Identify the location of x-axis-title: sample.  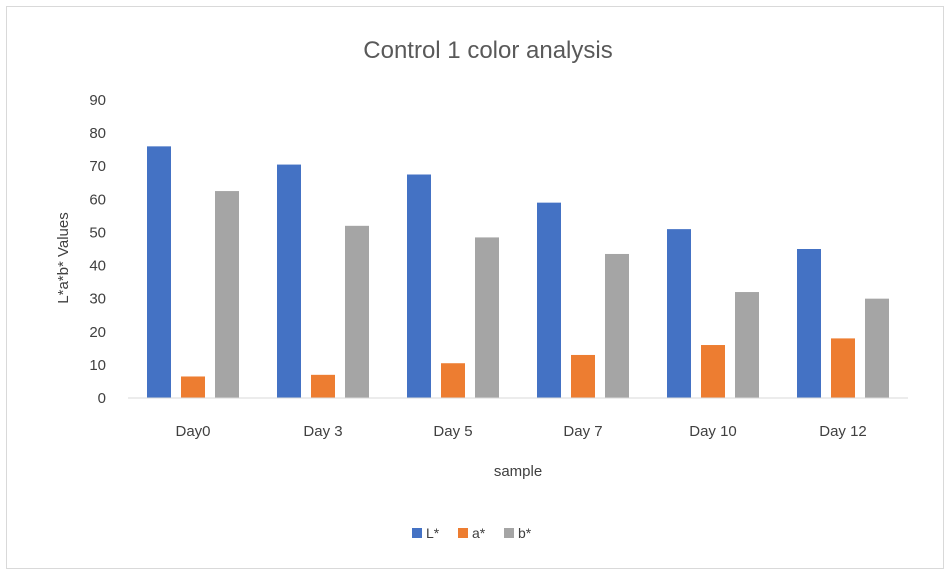
(518, 471).